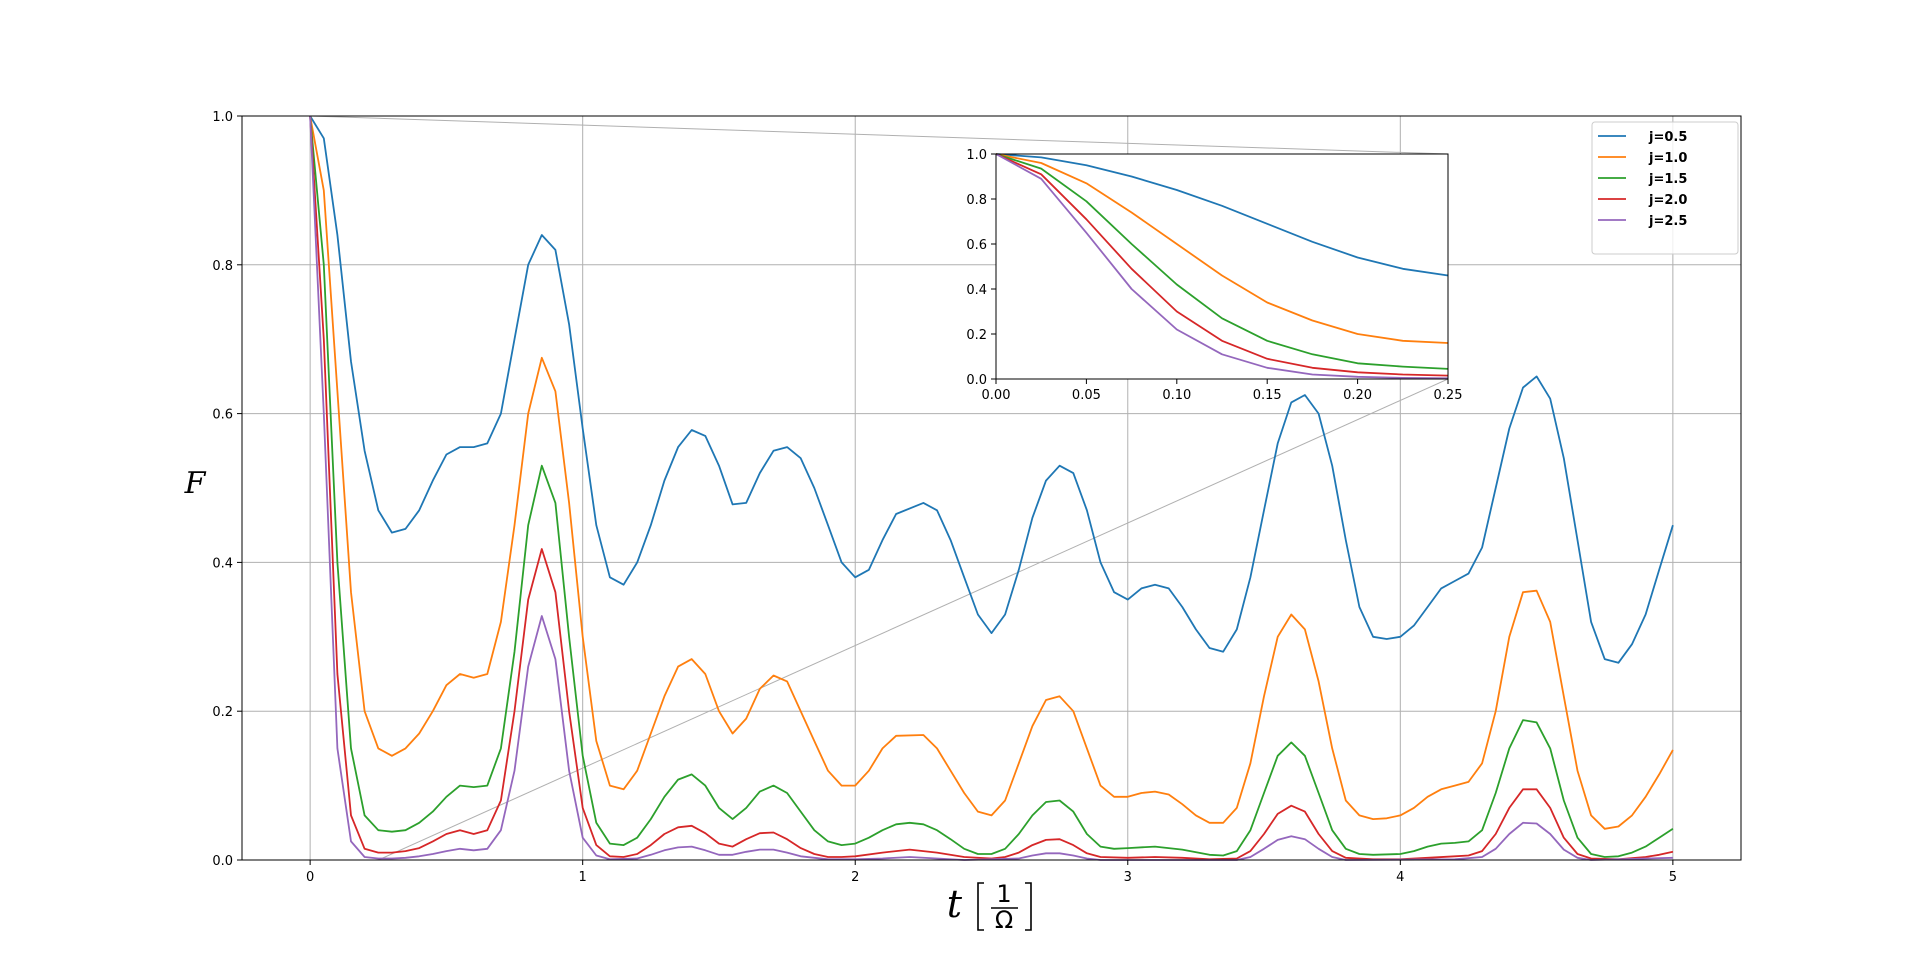 Image resolution: width=1920 pixels, height=961 pixels. I want to click on legend-entry-j=1.0: j=1.0, so click(1642, 158).